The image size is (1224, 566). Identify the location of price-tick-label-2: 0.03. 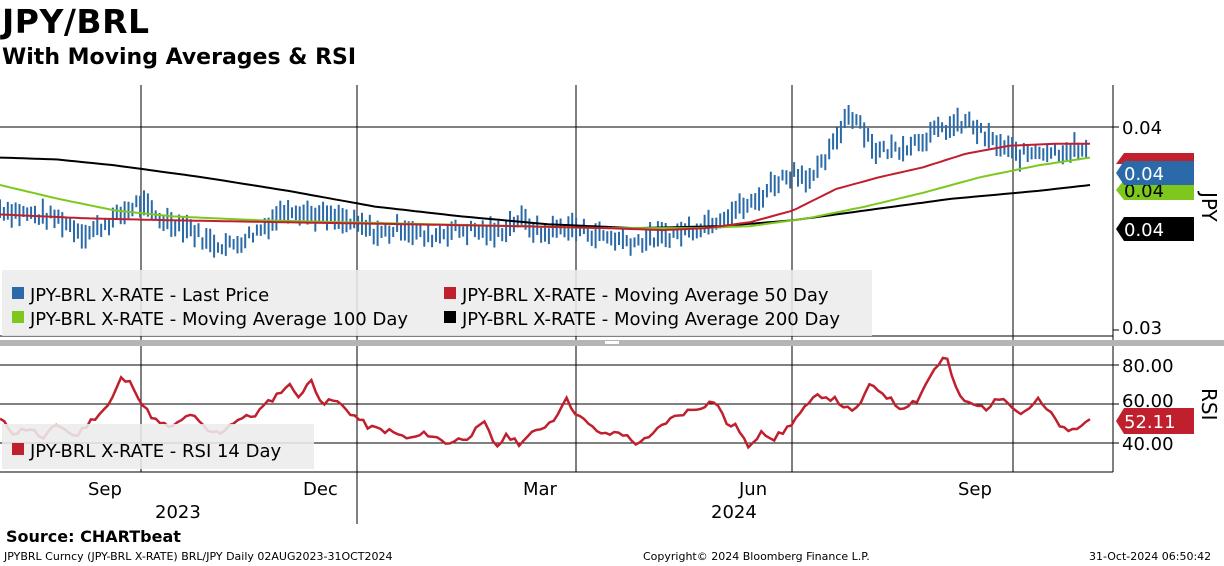
(1142, 328).